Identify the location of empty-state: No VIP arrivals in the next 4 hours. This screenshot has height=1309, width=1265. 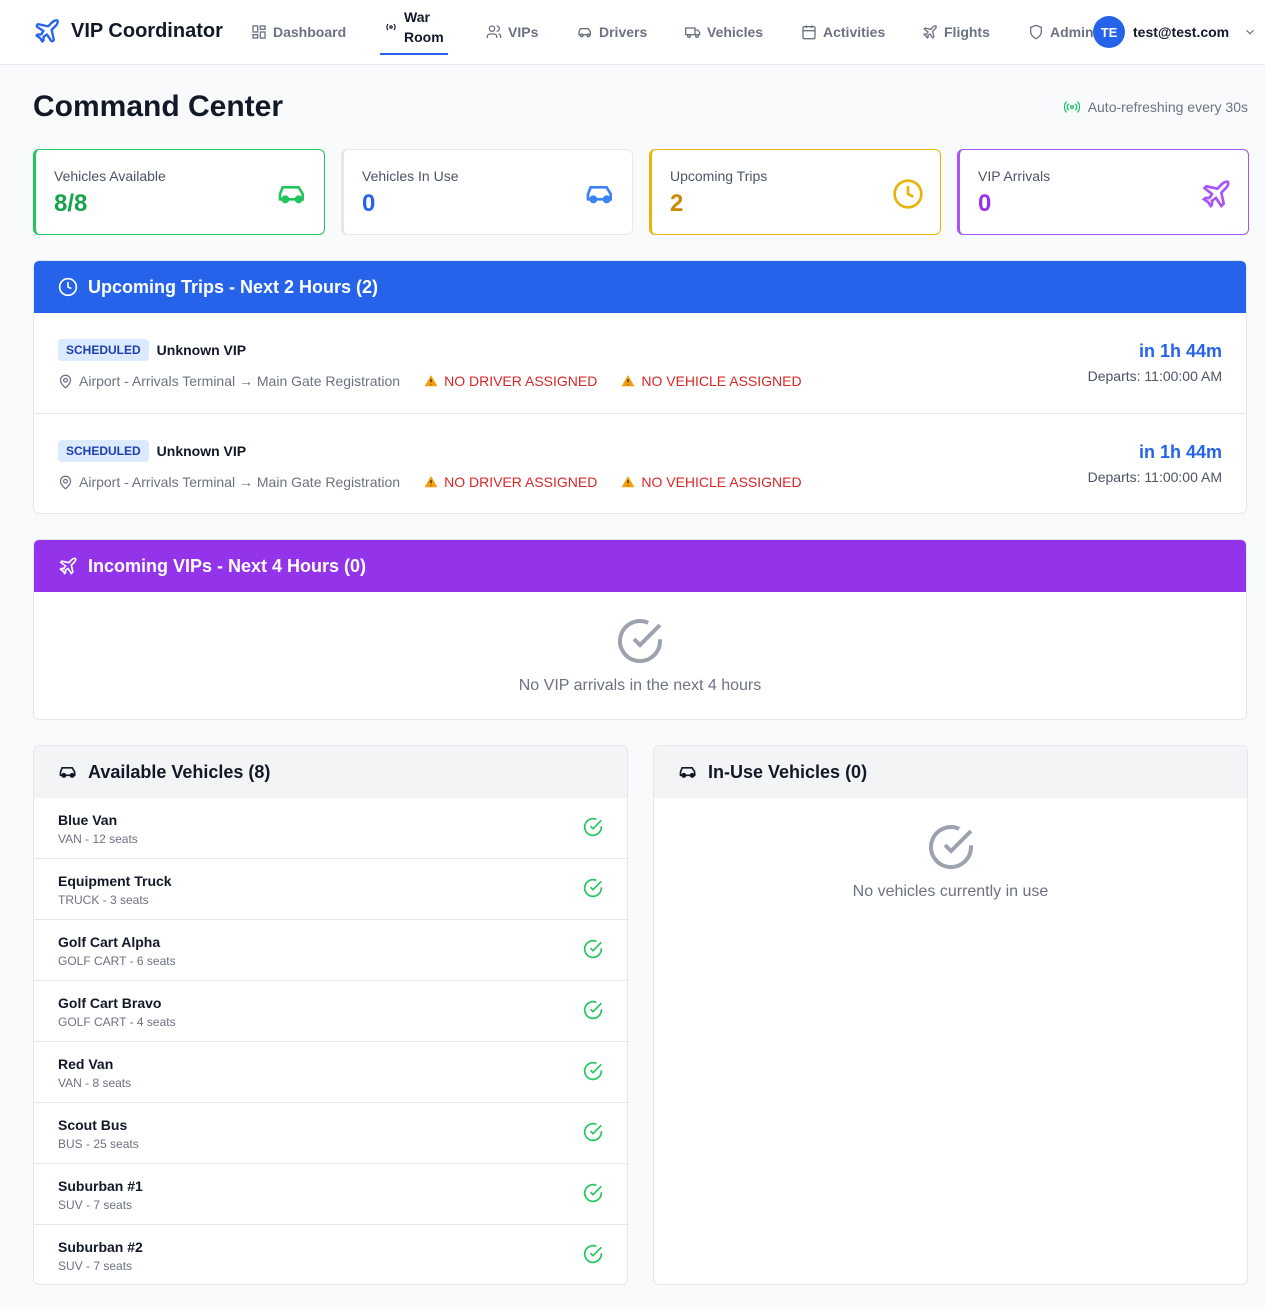
(640, 643).